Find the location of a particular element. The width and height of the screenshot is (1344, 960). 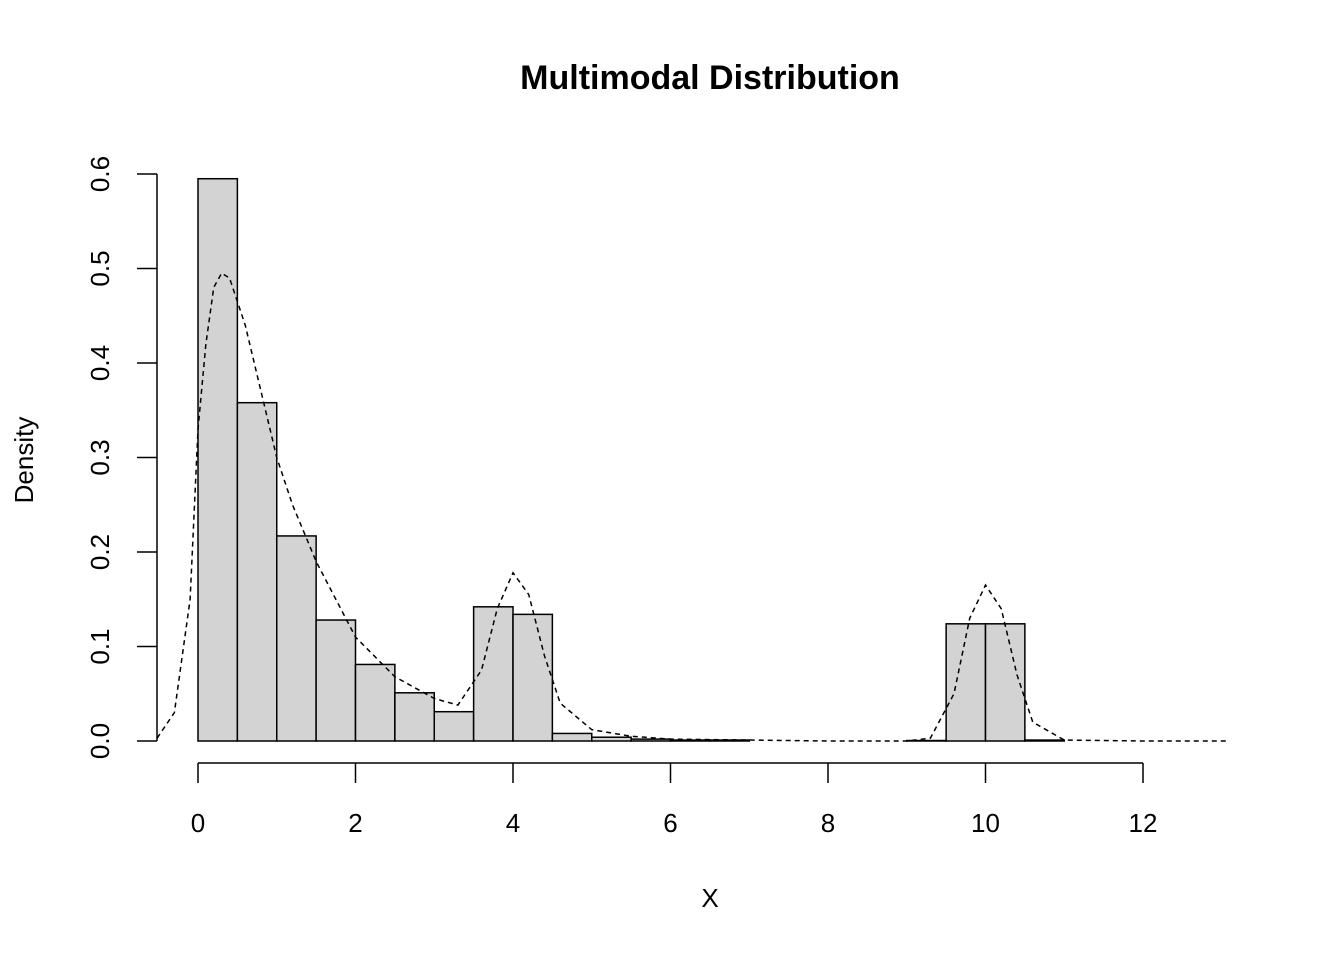

x-tick-label: 10 is located at coordinates (985, 823).